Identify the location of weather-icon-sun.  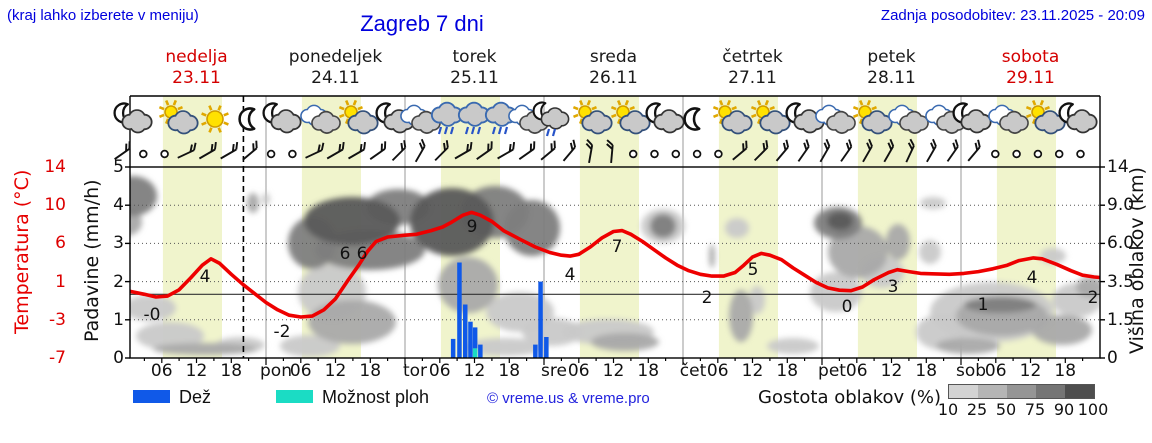
(215, 119).